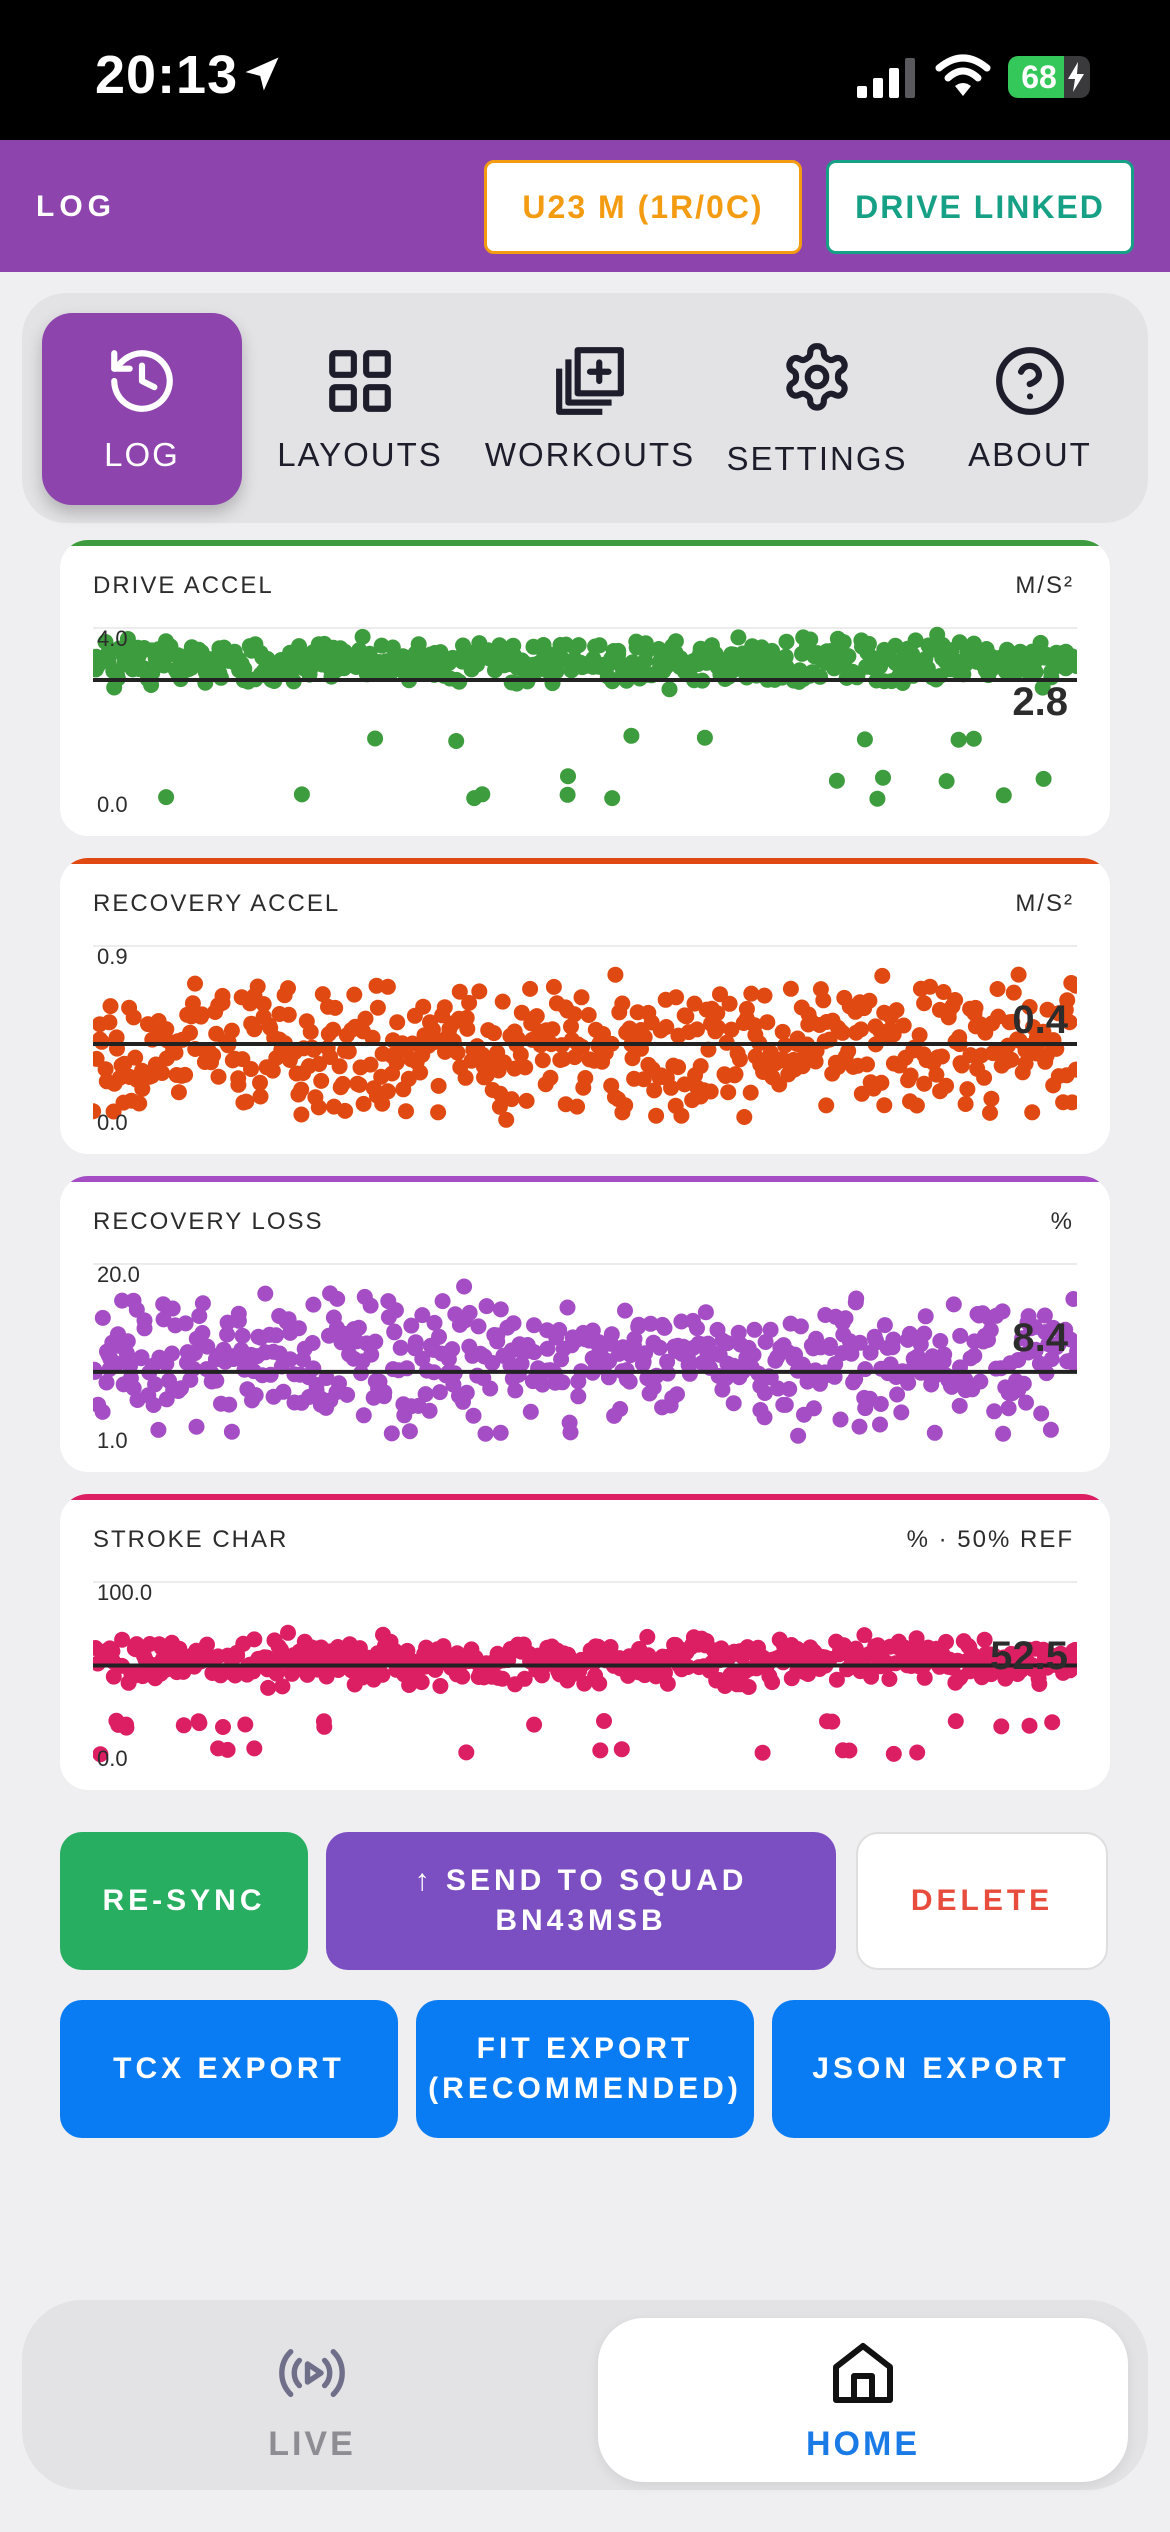  Describe the element at coordinates (76, 206) in the screenshot. I see `page-title: LOG` at that location.